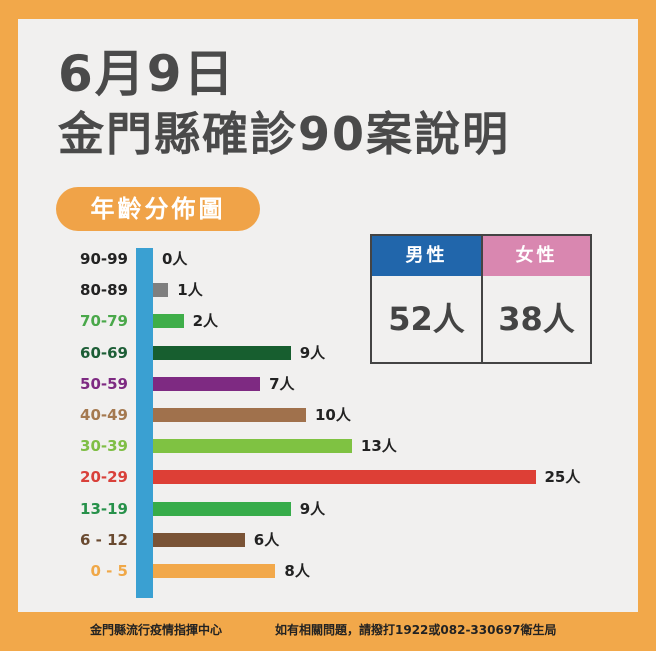 The width and height of the screenshot is (656, 651). What do you see at coordinates (266, 539) in the screenshot?
I see `bar-value-label: 6人` at bounding box center [266, 539].